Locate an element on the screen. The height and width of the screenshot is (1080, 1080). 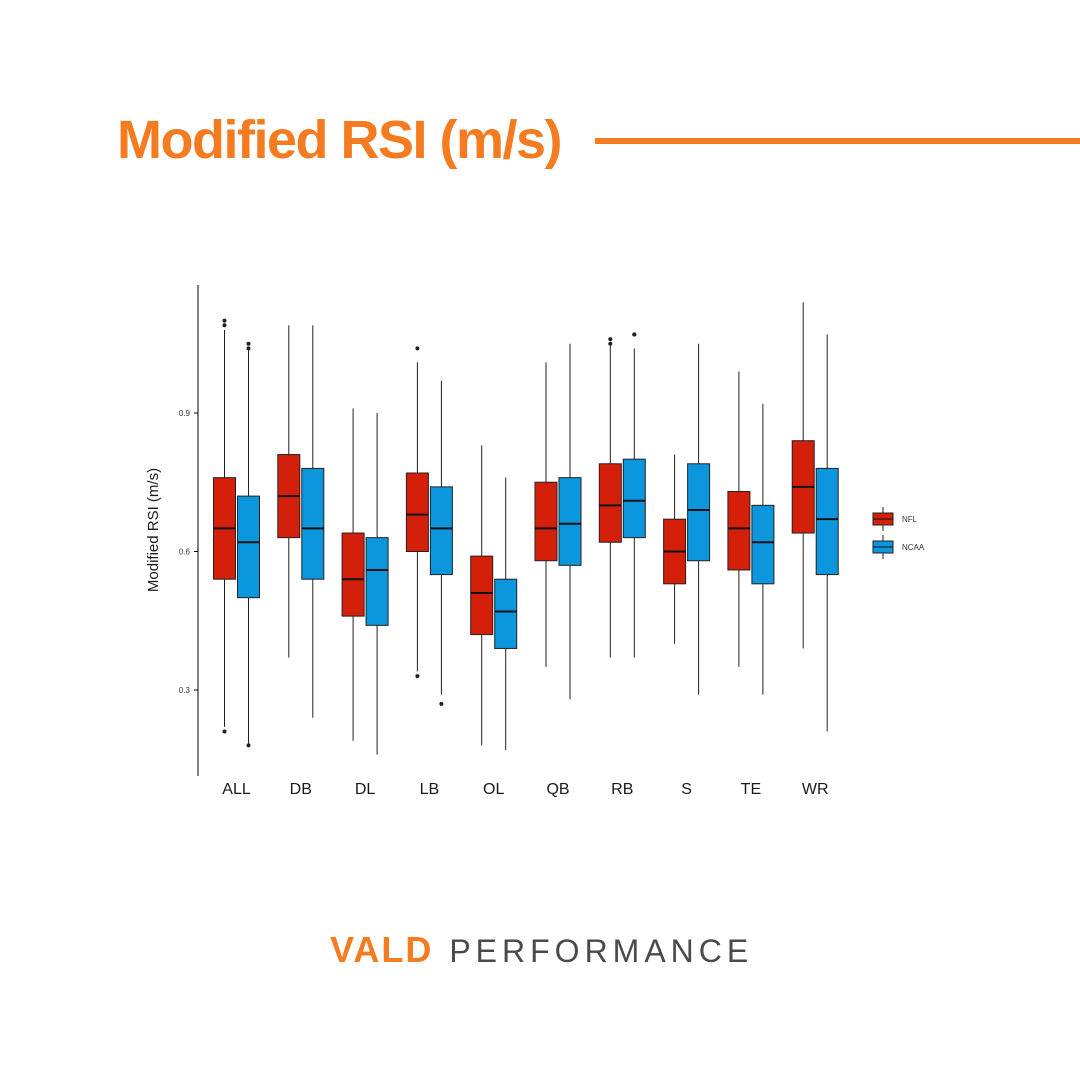
legend-item-nfl: NFL is located at coordinates (895, 519).